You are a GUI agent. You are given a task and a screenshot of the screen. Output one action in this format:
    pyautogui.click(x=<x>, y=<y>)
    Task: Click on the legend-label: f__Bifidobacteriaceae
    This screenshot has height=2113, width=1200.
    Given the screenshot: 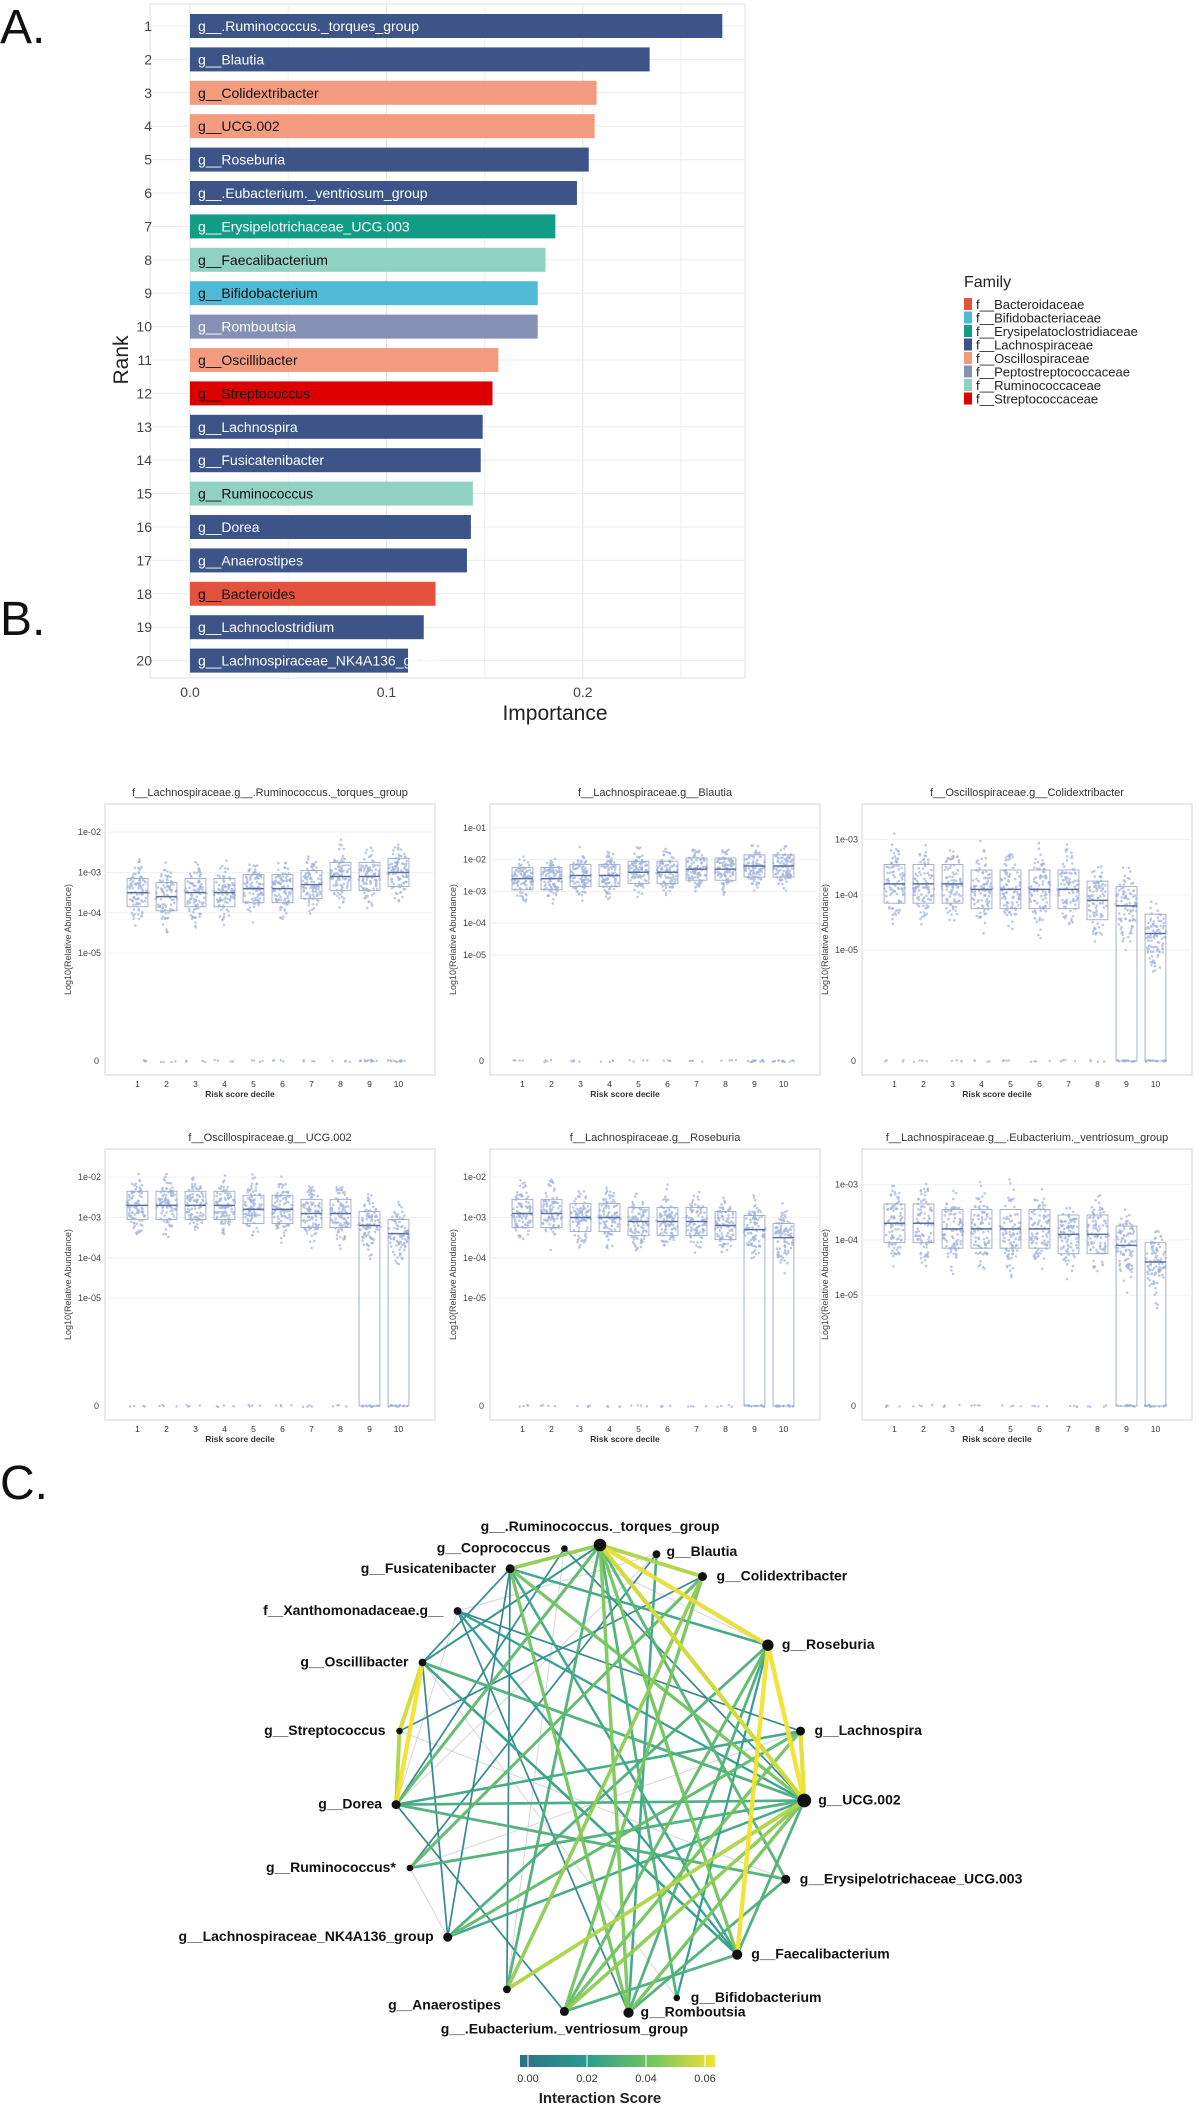 What is the action you would take?
    pyautogui.click(x=1038, y=318)
    